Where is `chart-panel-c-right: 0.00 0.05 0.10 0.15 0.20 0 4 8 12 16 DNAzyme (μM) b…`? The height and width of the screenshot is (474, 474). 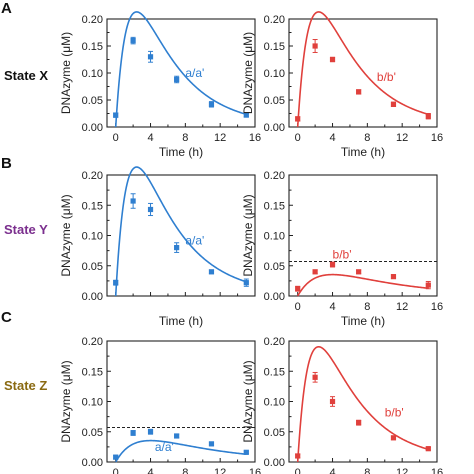 chart-panel-c-right: 0.00 0.05 0.10 0.15 0.20 0 4 8 12 16 DNAzyme (μM) b… is located at coordinates (342, 405).